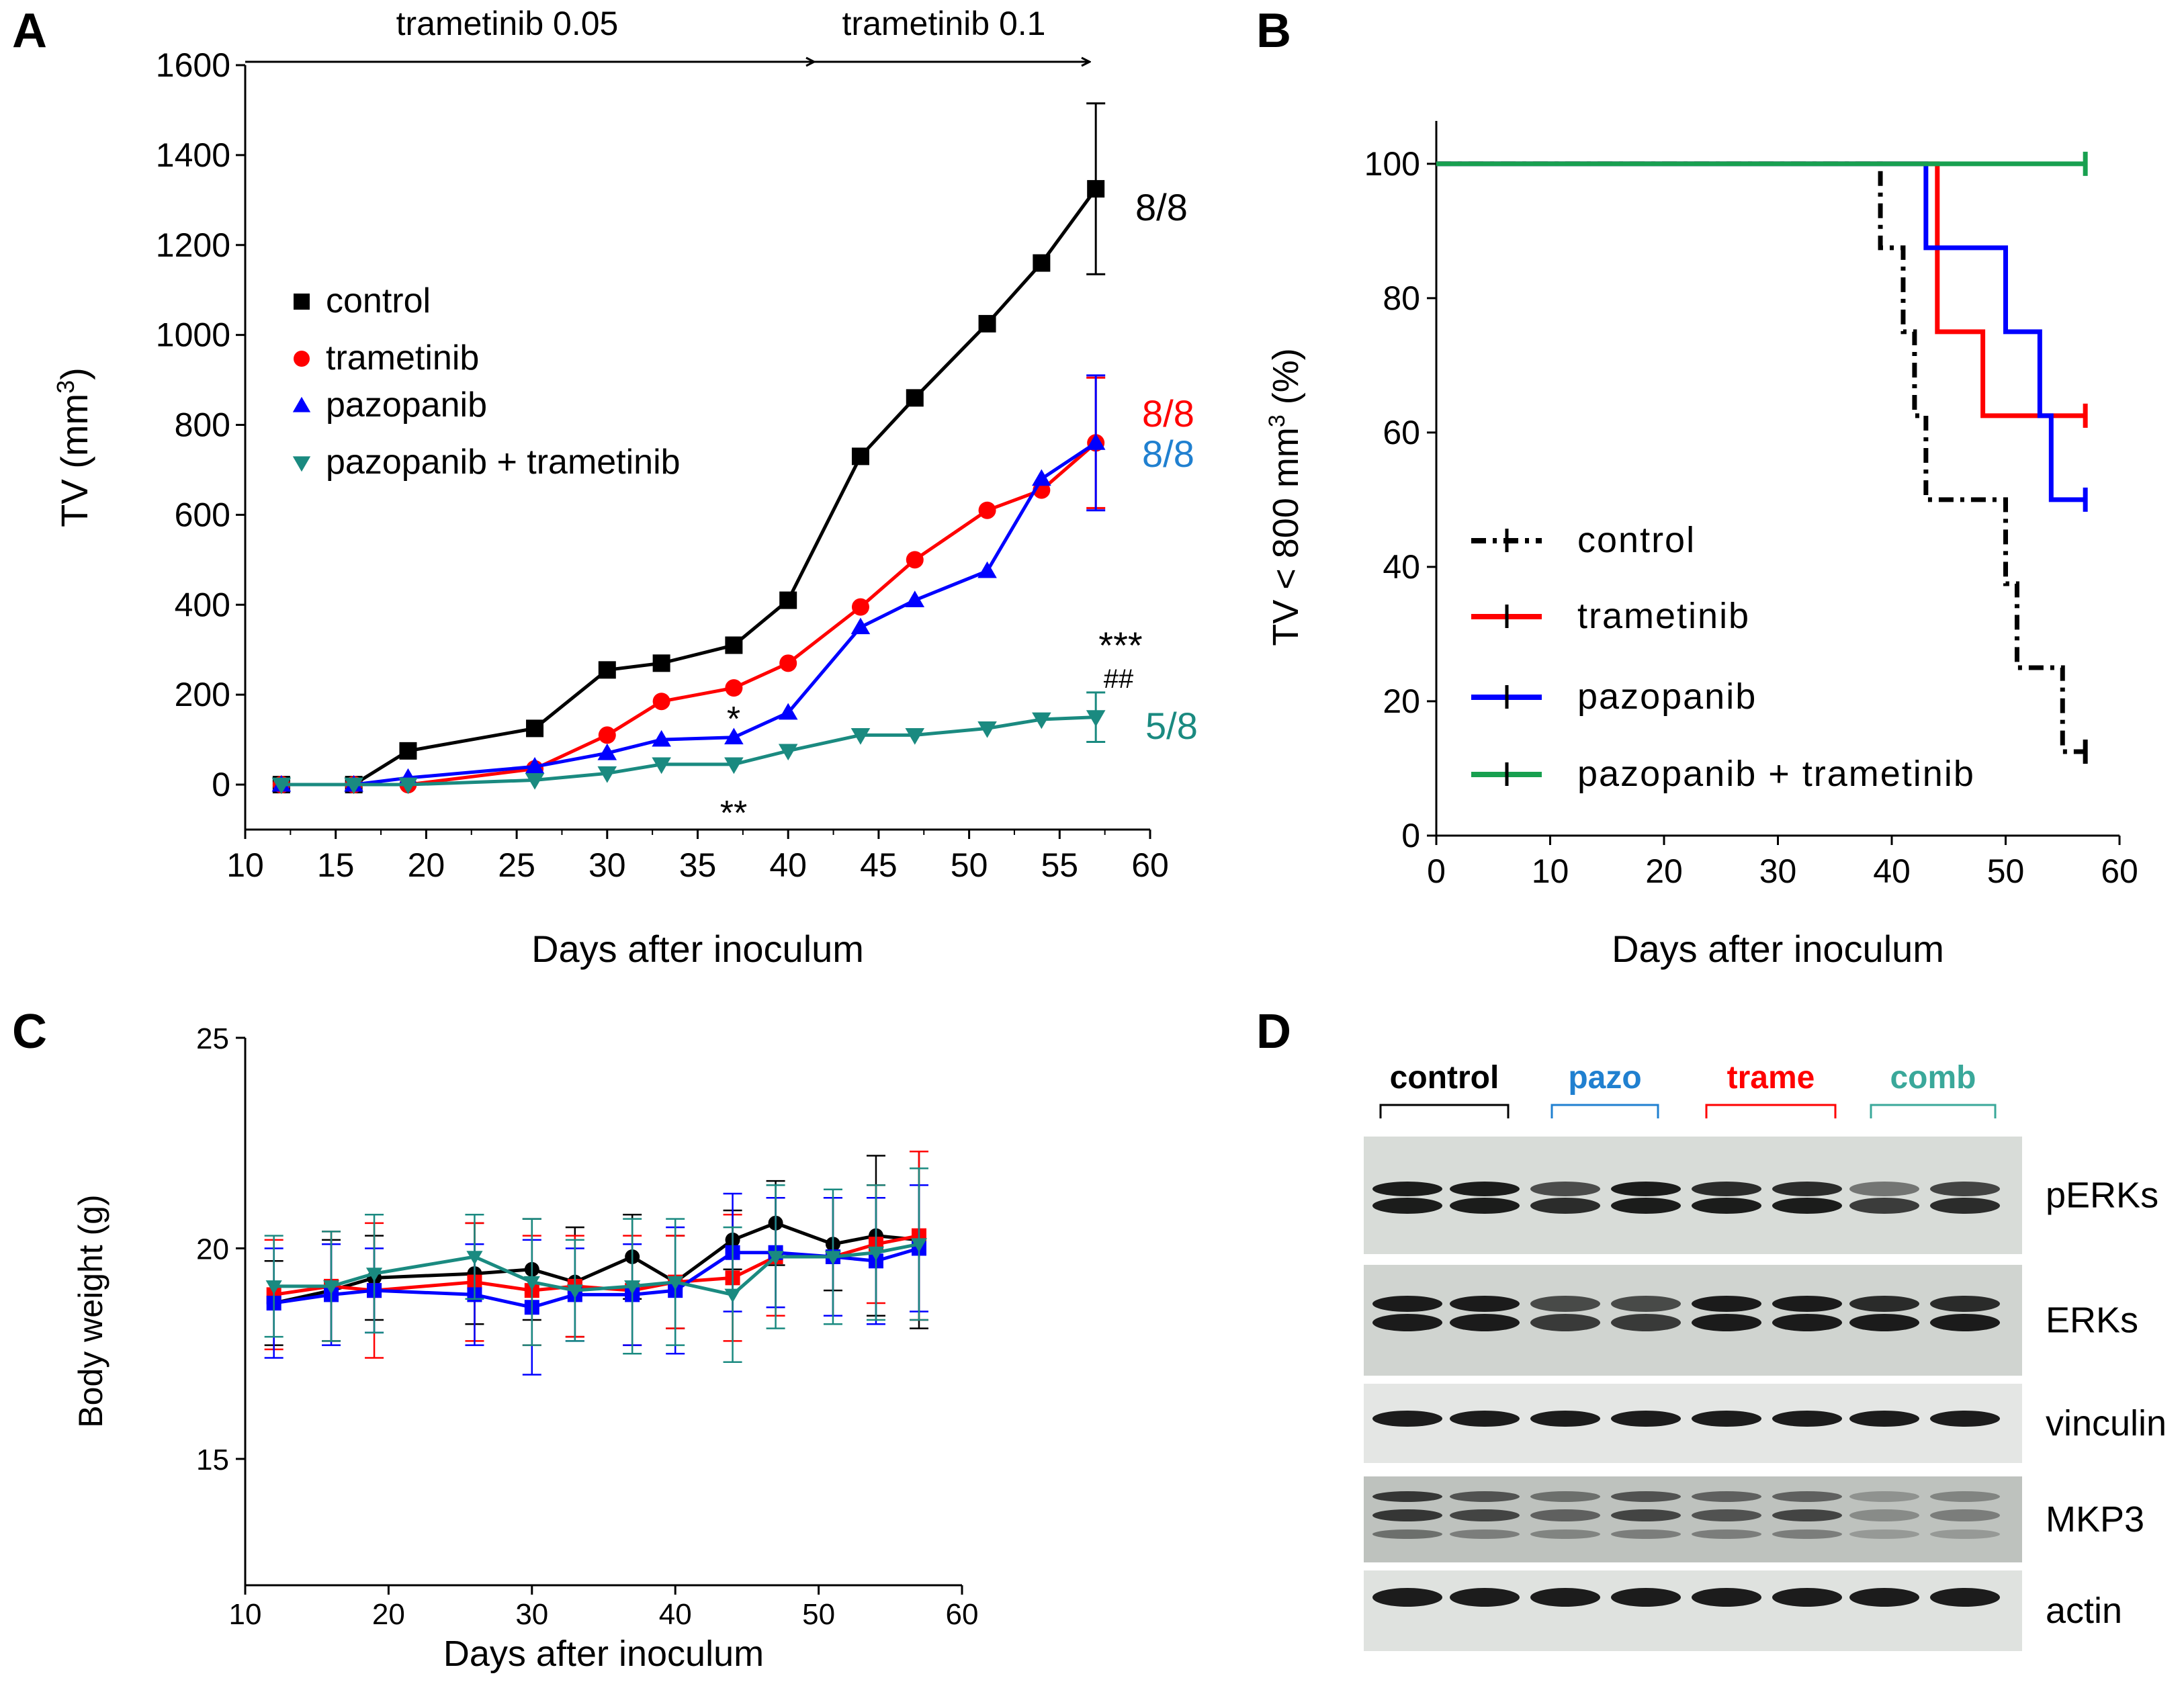 Image resolution: width=2184 pixels, height=1686 pixels. Describe the element at coordinates (2107, 1424) in the screenshot. I see `blot-label-vinculin: vinculin` at that location.